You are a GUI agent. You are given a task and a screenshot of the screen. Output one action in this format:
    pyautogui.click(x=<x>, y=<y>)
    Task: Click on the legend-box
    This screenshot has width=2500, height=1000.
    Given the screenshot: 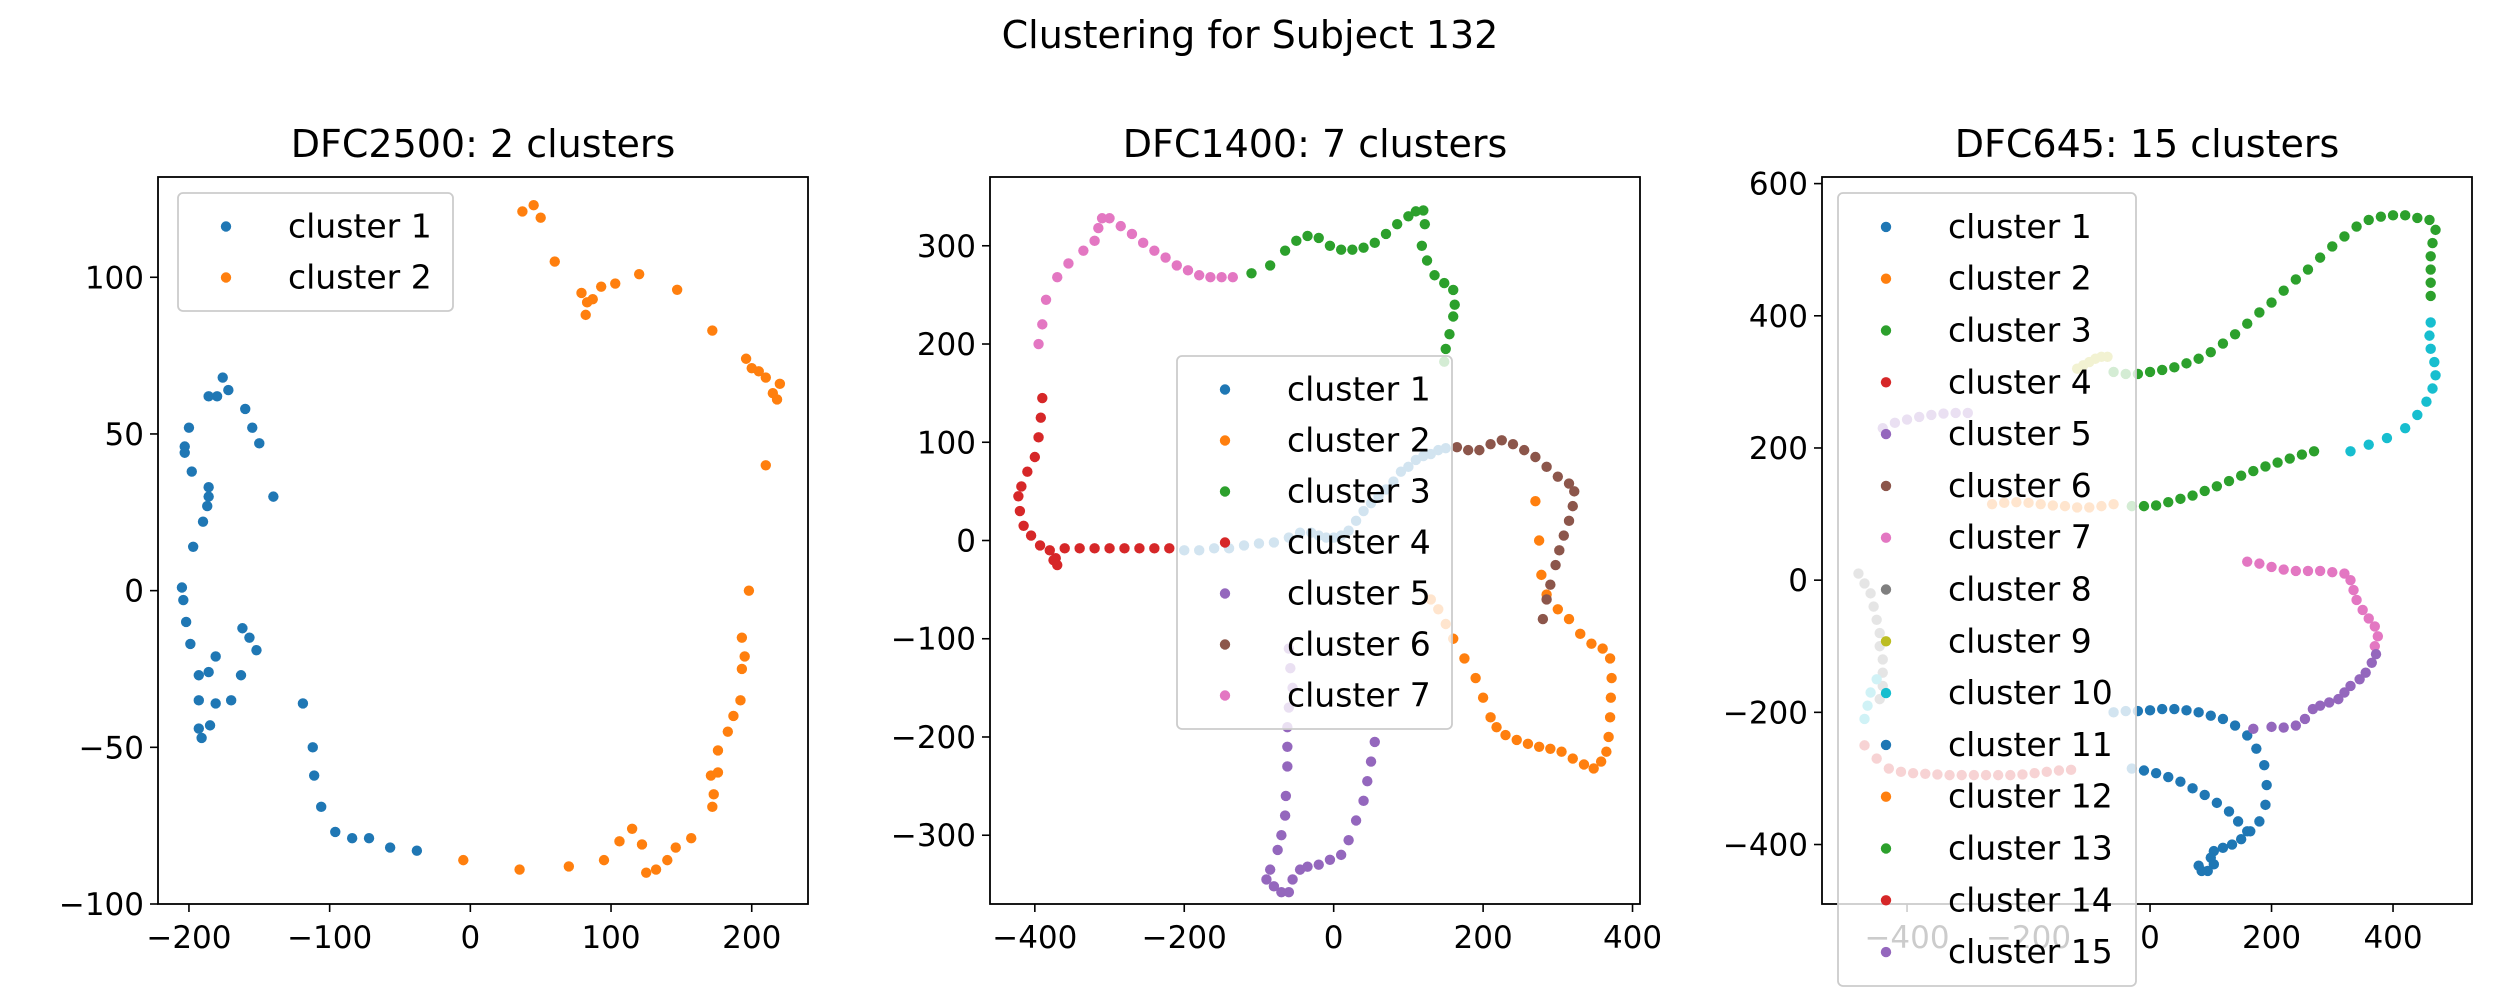 What is the action you would take?
    pyautogui.click(x=1987, y=589)
    